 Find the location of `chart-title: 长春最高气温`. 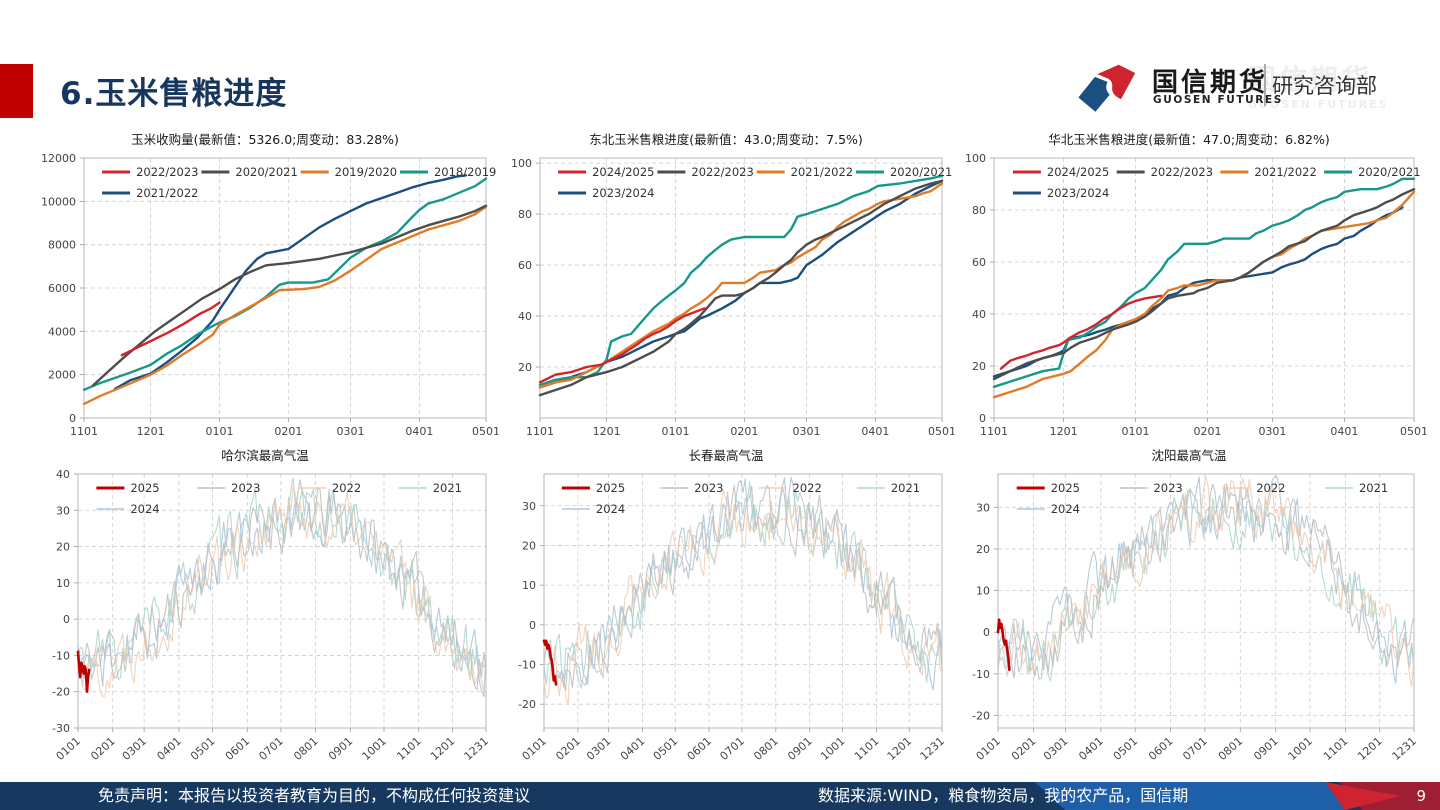

chart-title: 长春最高气温 is located at coordinates (726, 455).